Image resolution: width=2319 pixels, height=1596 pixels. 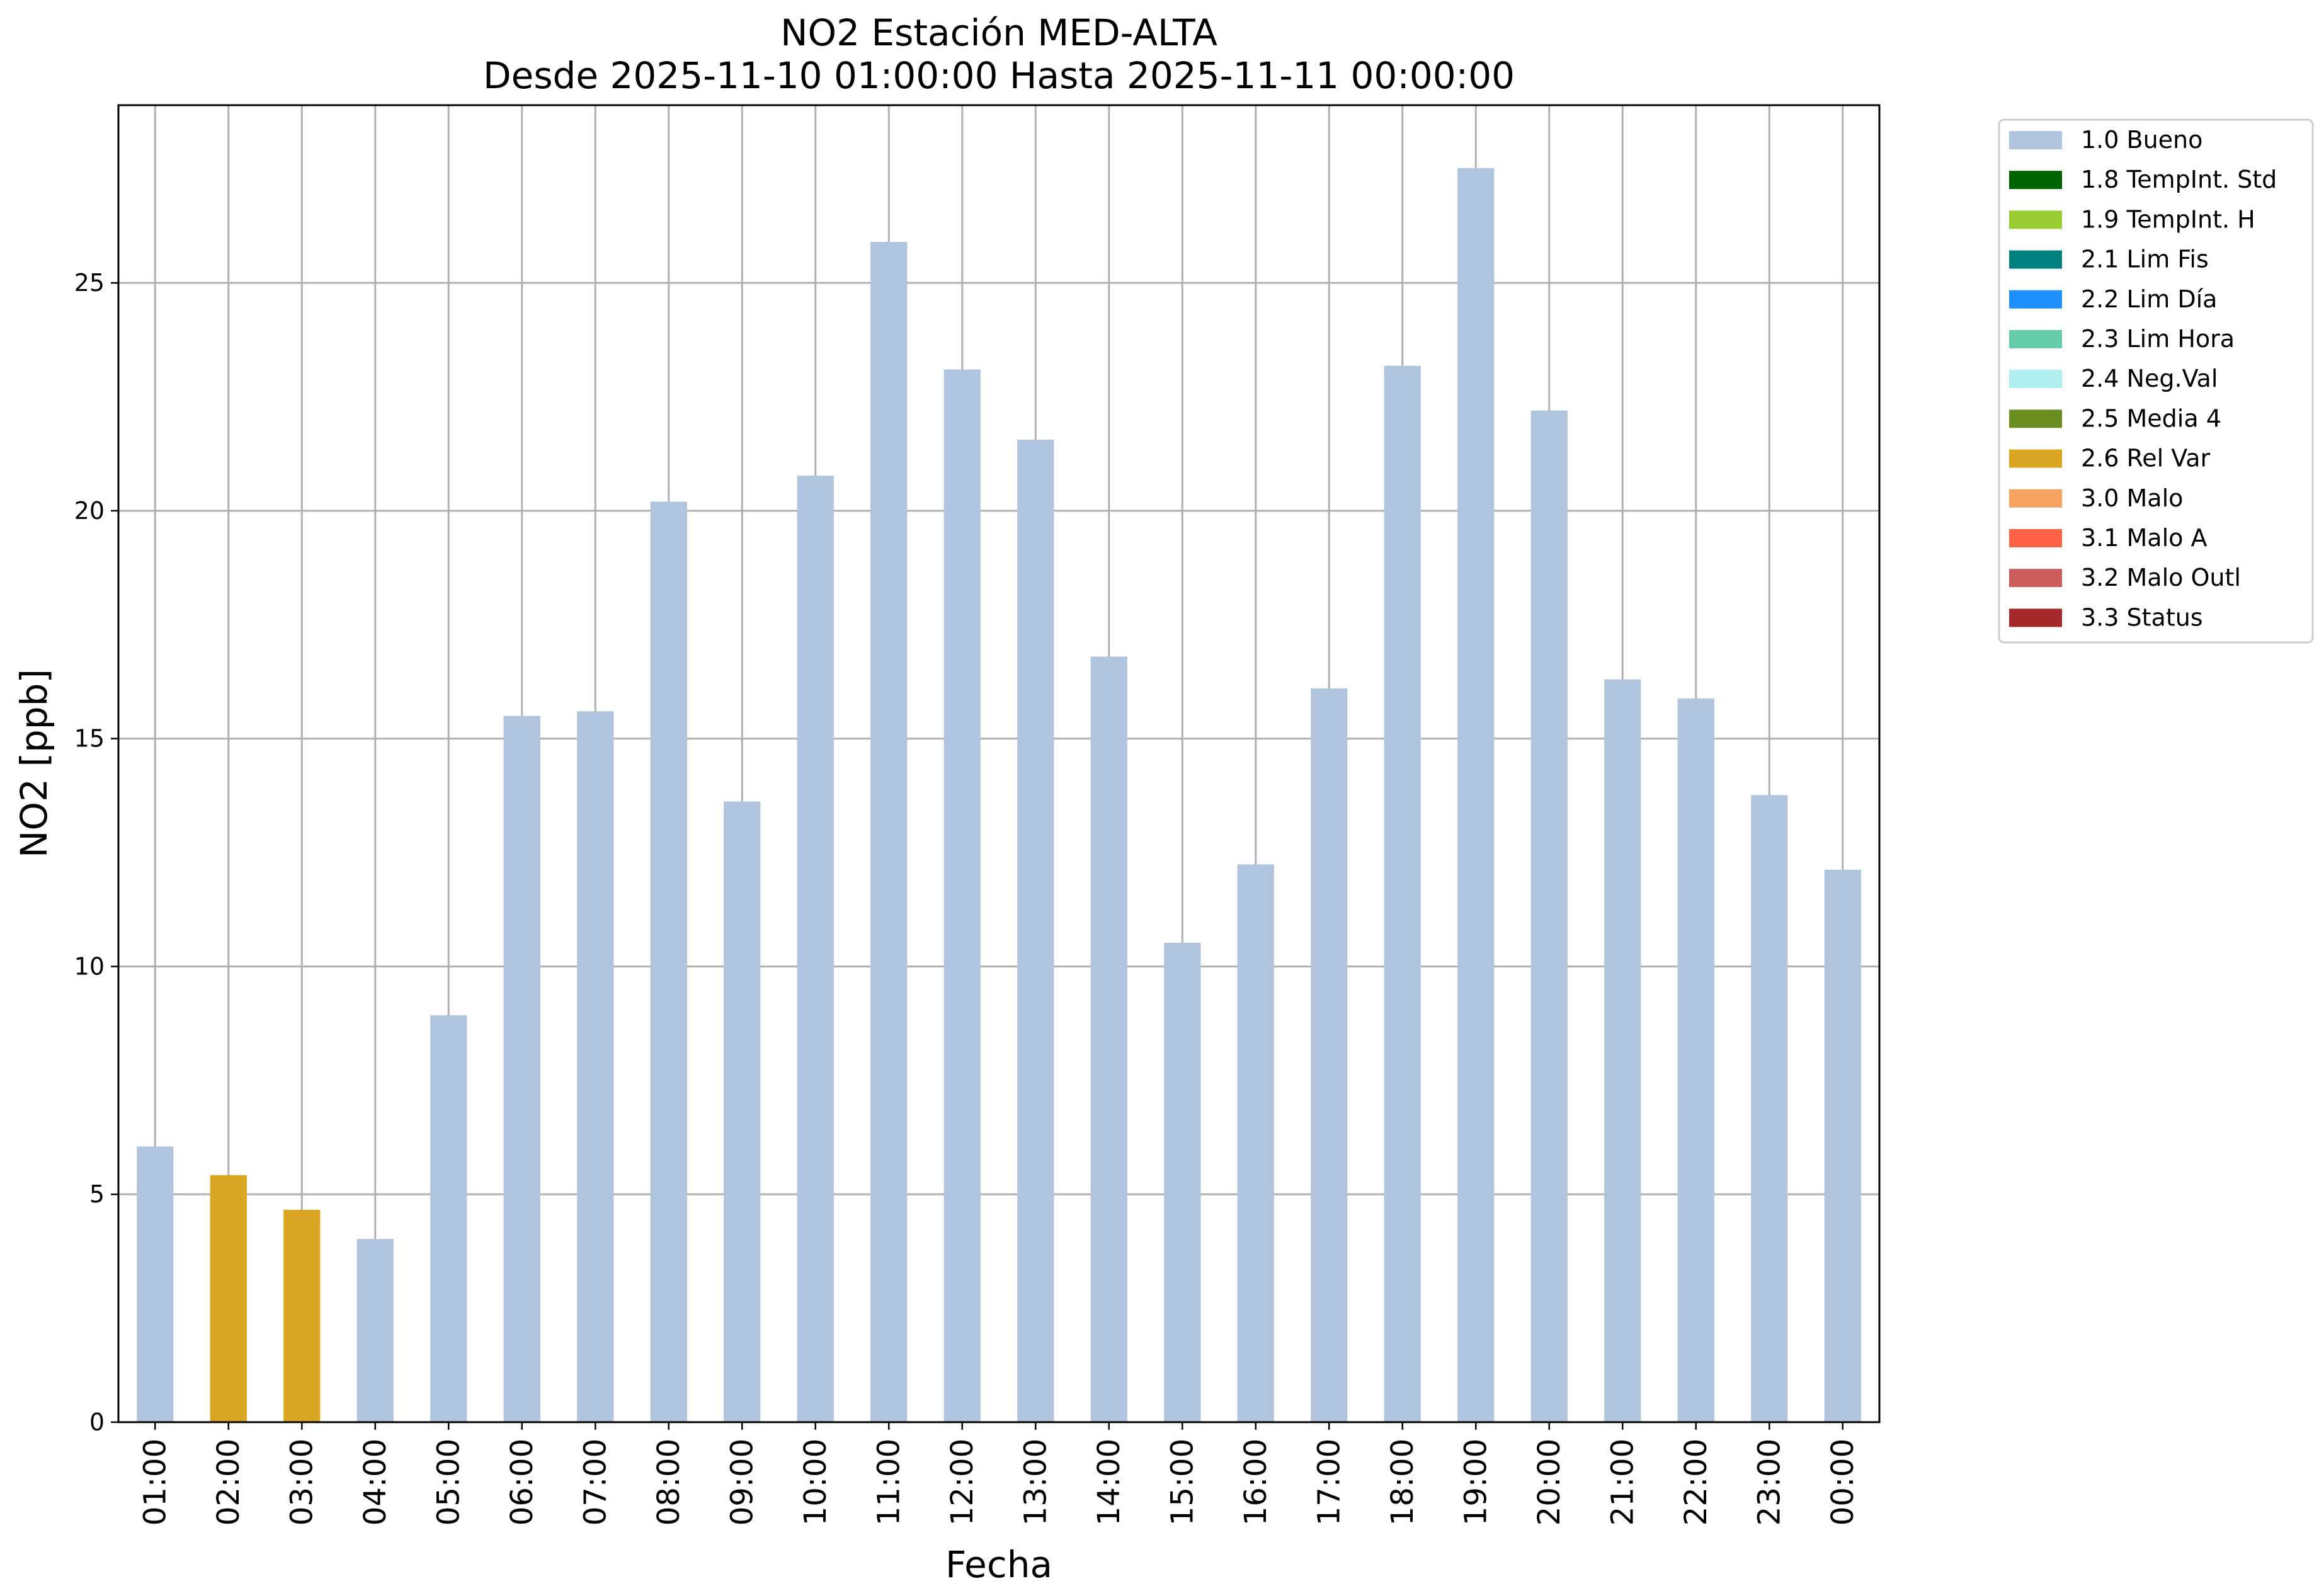 What do you see at coordinates (1035, 1482) in the screenshot?
I see `x-tick-label: 13:00` at bounding box center [1035, 1482].